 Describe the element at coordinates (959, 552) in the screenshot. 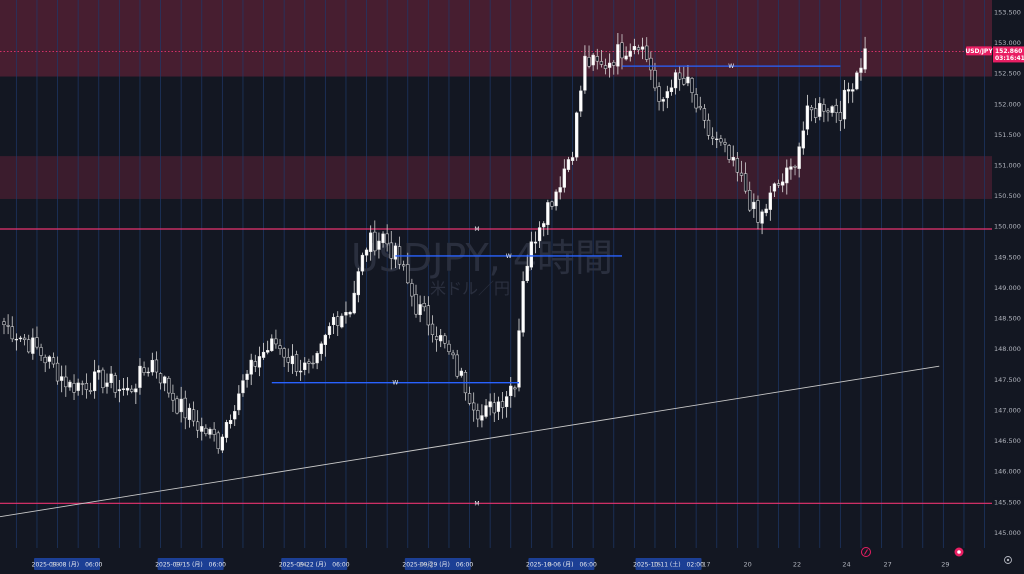

I see `replay-icon` at that location.